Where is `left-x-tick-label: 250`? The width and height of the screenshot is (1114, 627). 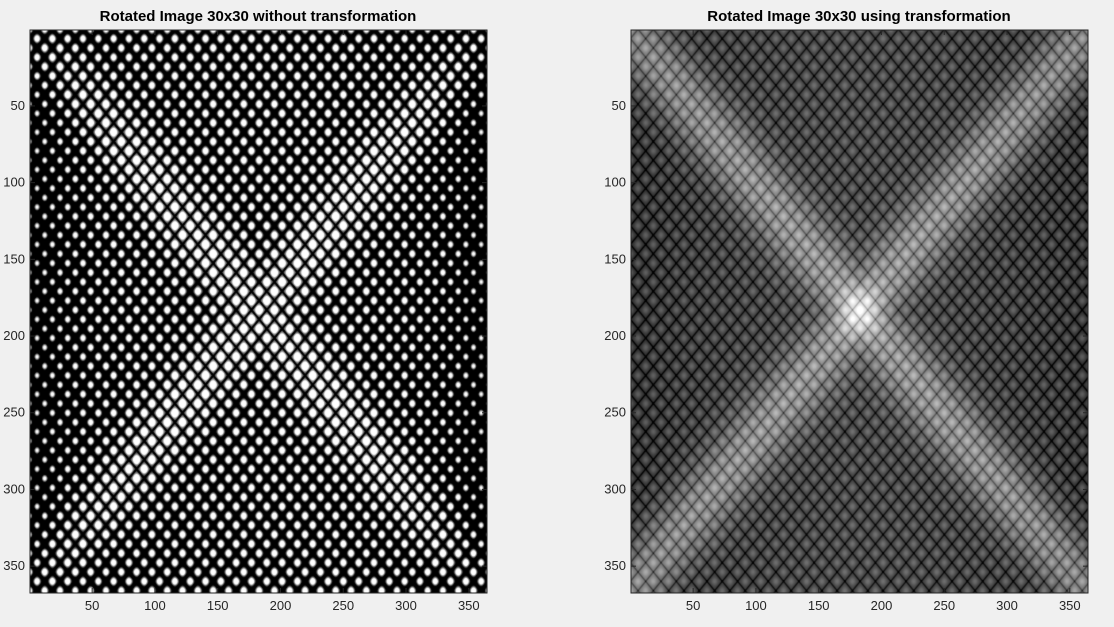 left-x-tick-label: 250 is located at coordinates (343, 605).